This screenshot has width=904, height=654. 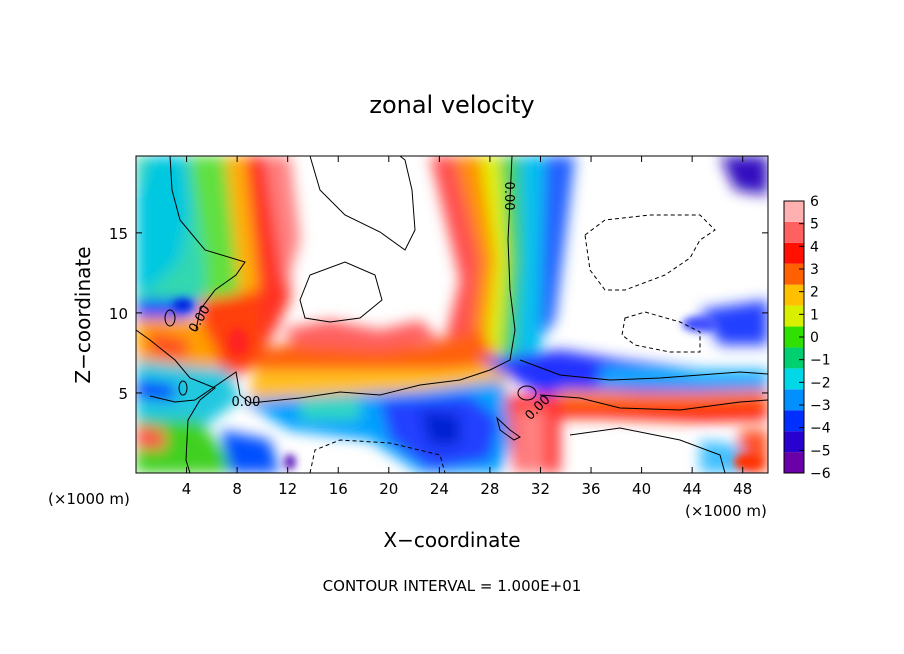 I want to click on colorbar-tick-label: −4, so click(x=820, y=429).